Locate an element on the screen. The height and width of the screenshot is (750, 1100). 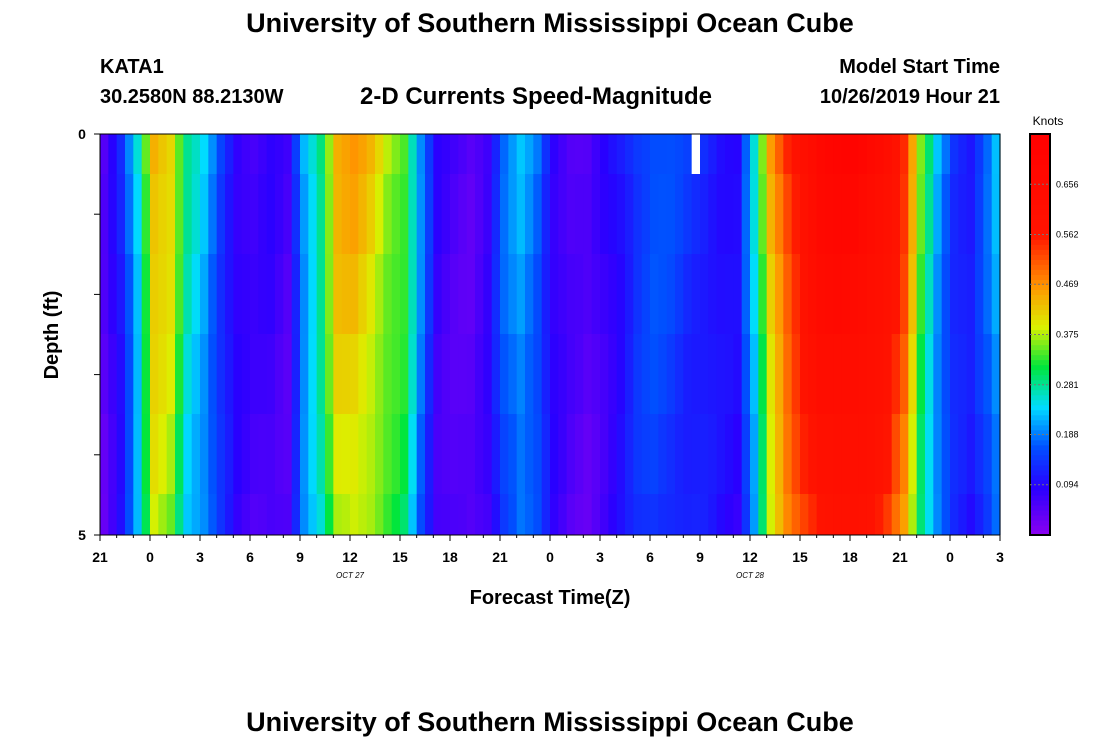
x-tick-label: 21 is located at coordinates (900, 557).